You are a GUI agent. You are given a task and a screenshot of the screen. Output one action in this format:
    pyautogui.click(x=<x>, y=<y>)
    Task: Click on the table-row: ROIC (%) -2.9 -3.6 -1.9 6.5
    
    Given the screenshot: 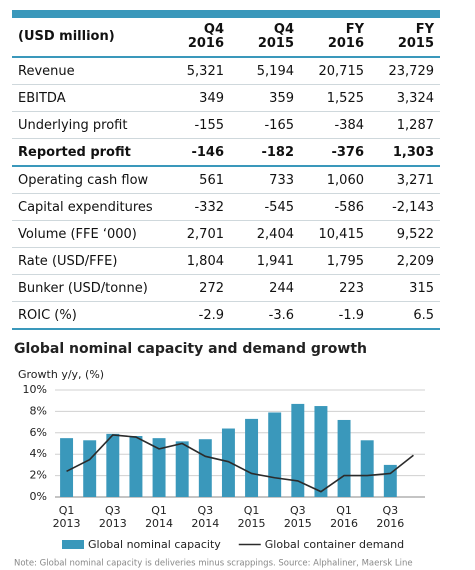 What is the action you would take?
    pyautogui.click(x=226, y=315)
    